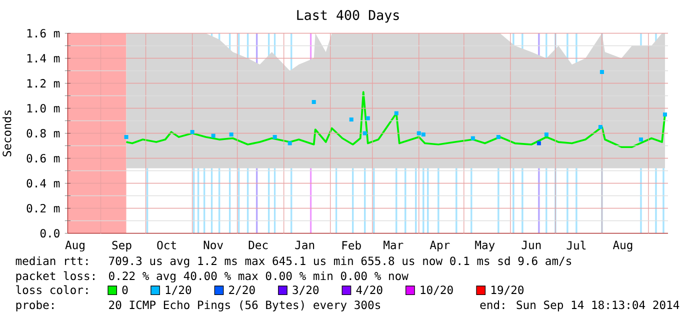 The height and width of the screenshot is (321, 697). I want to click on x-tick-label: May, so click(485, 246).